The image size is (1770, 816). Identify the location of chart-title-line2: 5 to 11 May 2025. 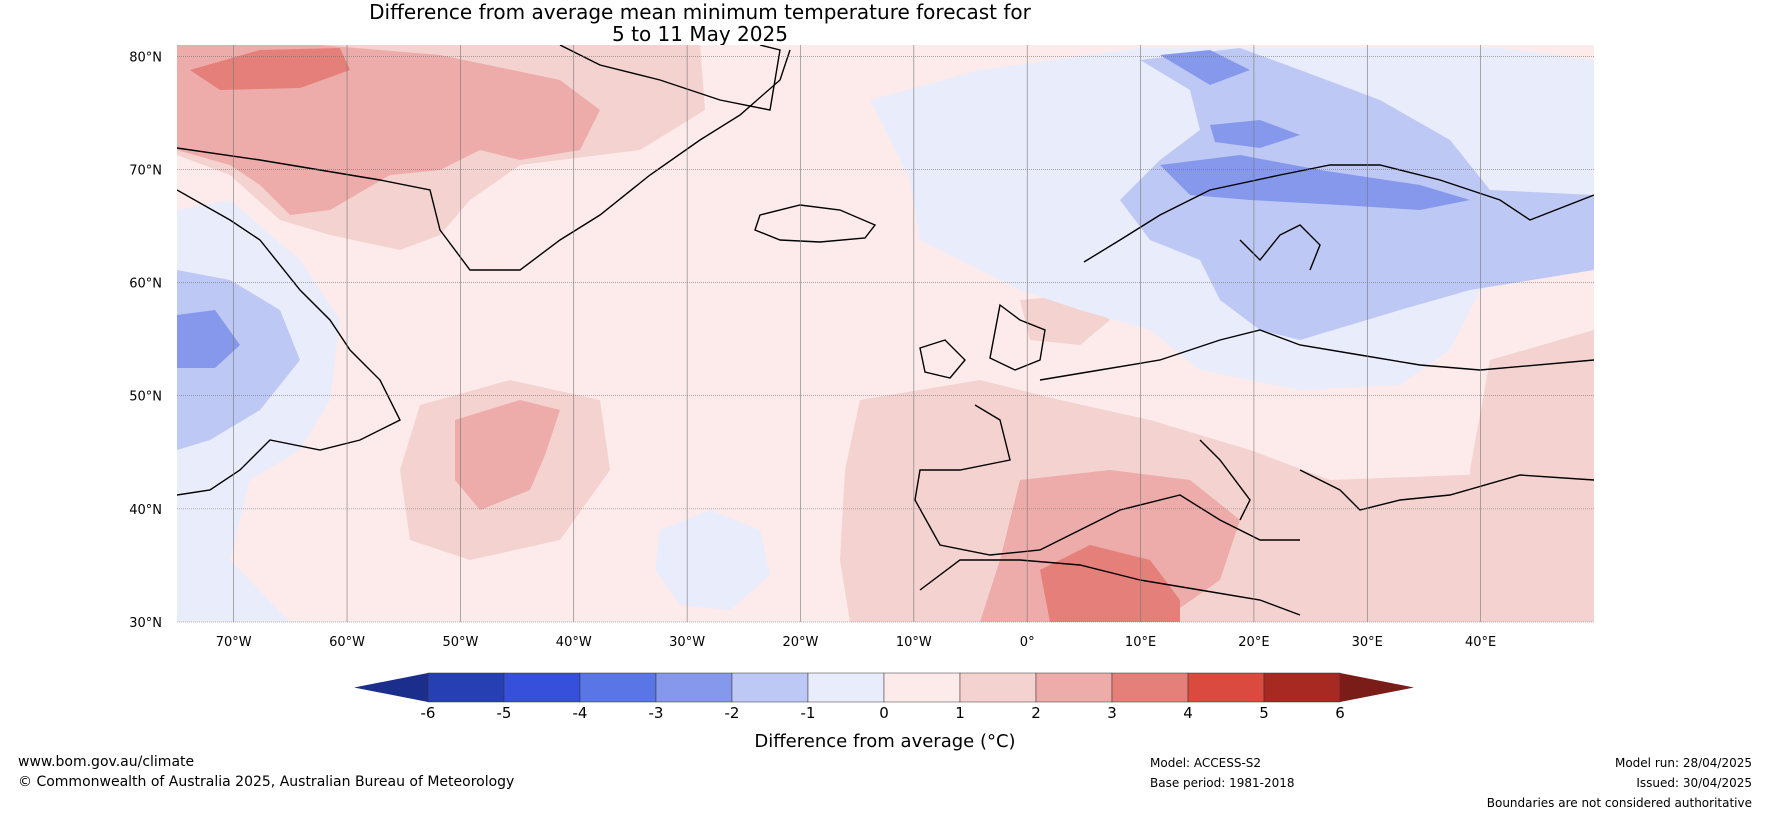
(700, 34).